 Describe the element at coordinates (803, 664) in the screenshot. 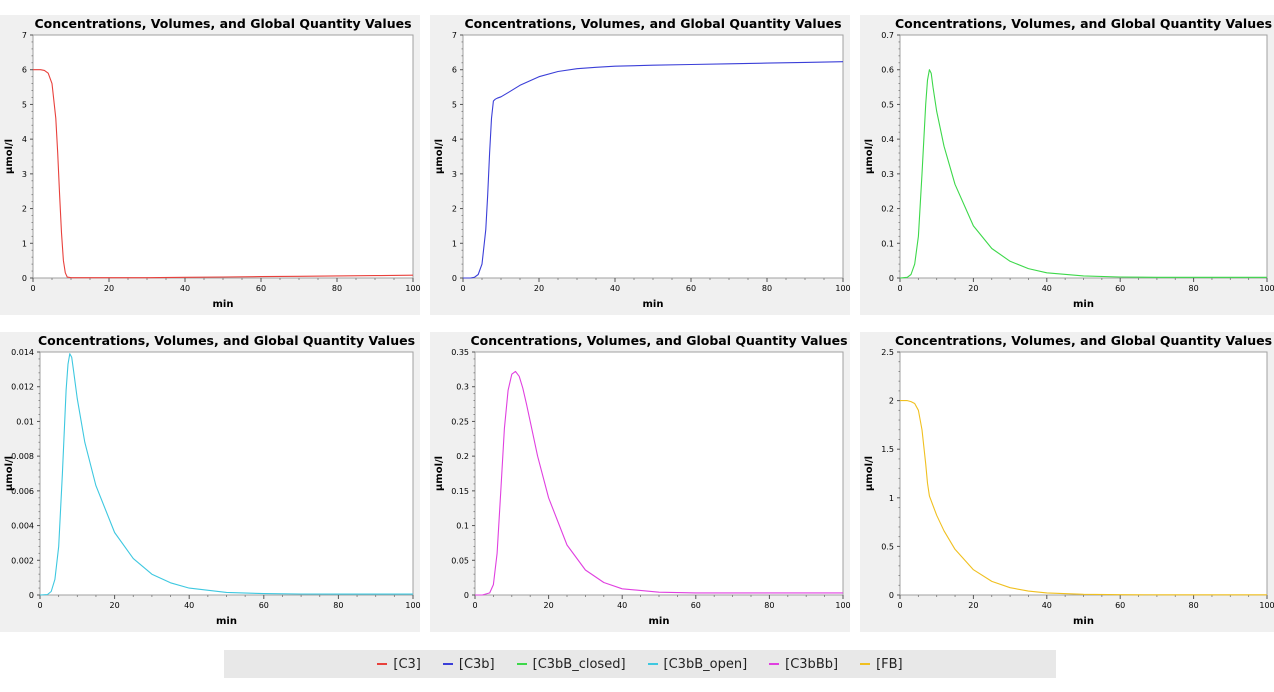

I see `legend-item-c3bbb: [C3bBb]` at that location.